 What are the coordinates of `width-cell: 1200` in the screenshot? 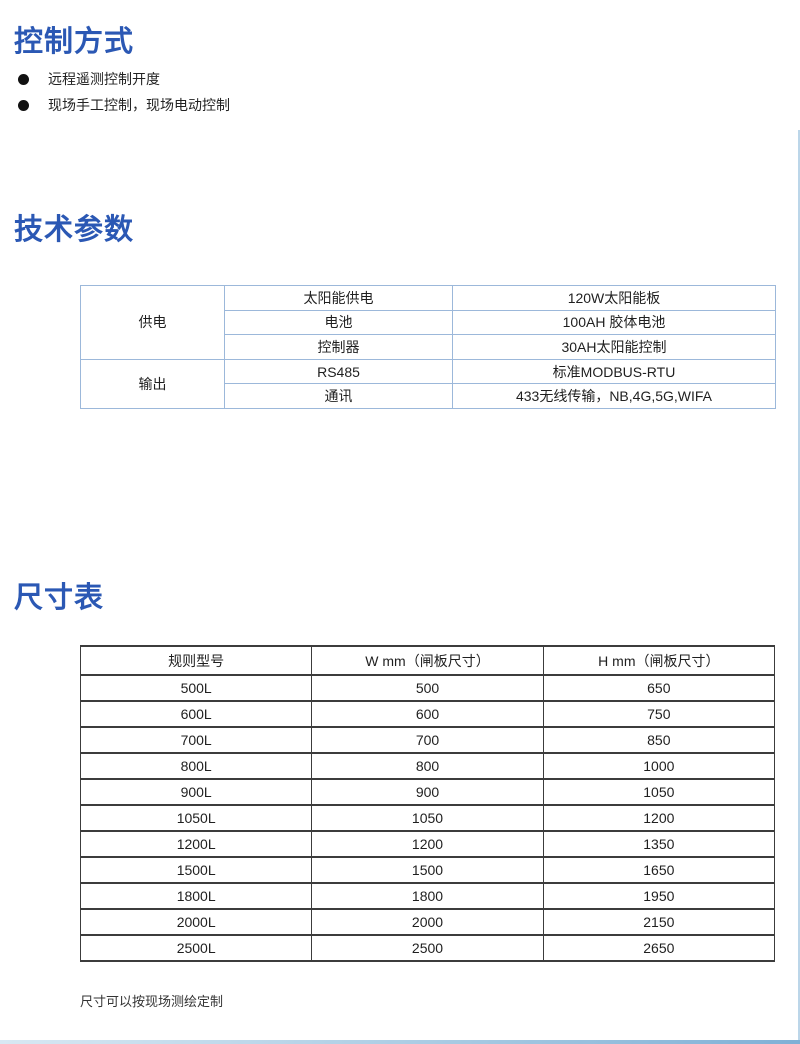 It's located at (427, 844).